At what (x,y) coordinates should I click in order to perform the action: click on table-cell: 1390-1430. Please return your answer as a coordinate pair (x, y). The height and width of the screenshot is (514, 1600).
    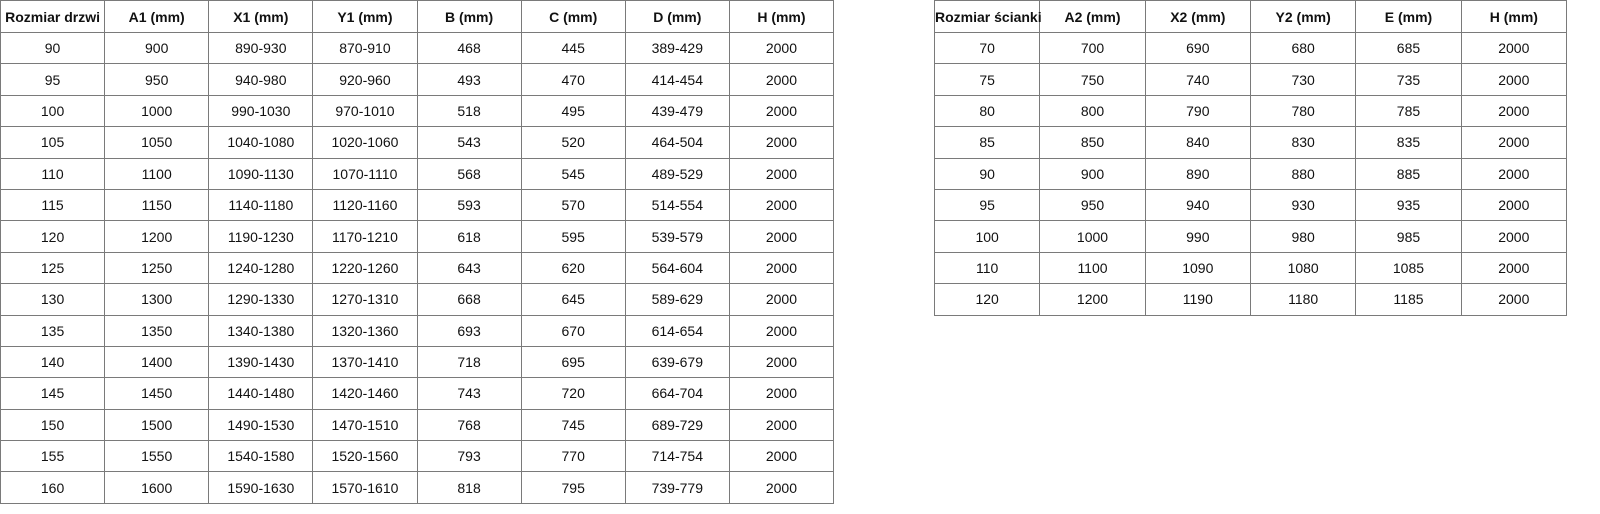
    Looking at the image, I should click on (261, 362).